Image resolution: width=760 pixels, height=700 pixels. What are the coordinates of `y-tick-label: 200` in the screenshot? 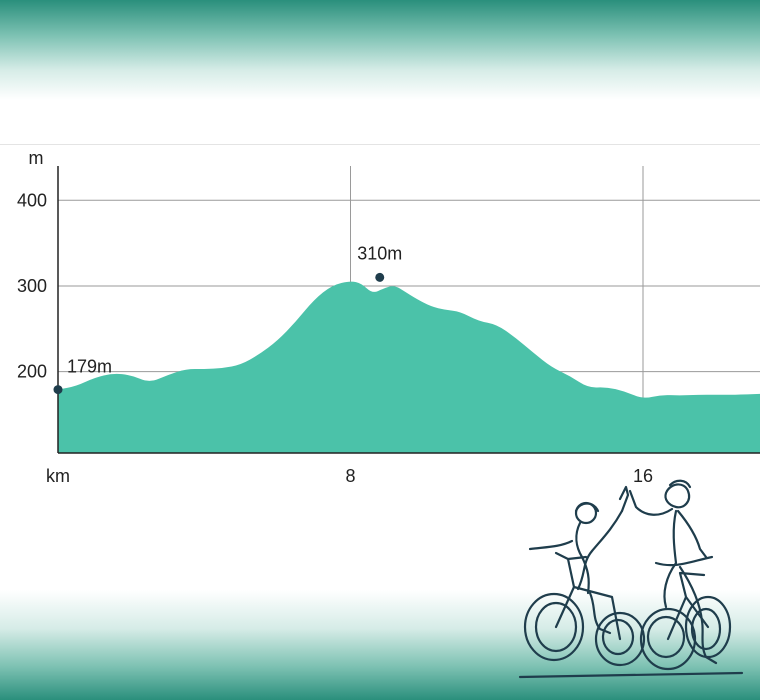 It's located at (32, 372).